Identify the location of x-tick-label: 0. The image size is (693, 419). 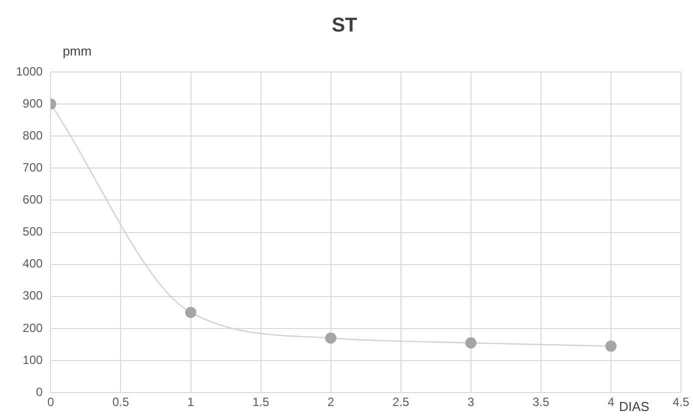
(50, 402).